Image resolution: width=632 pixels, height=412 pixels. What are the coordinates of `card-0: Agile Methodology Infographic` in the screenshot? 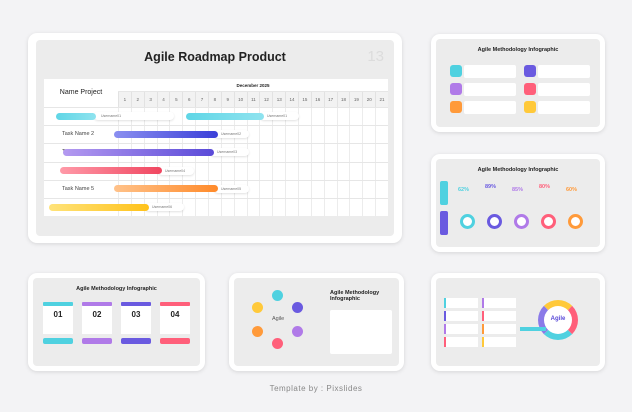 It's located at (518, 83).